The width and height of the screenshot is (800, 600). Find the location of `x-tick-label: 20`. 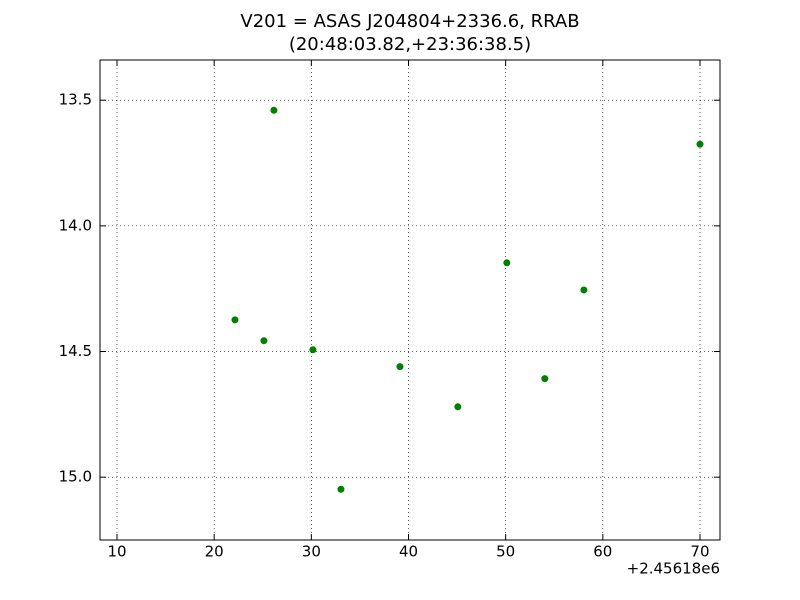

x-tick-label: 20 is located at coordinates (214, 552).